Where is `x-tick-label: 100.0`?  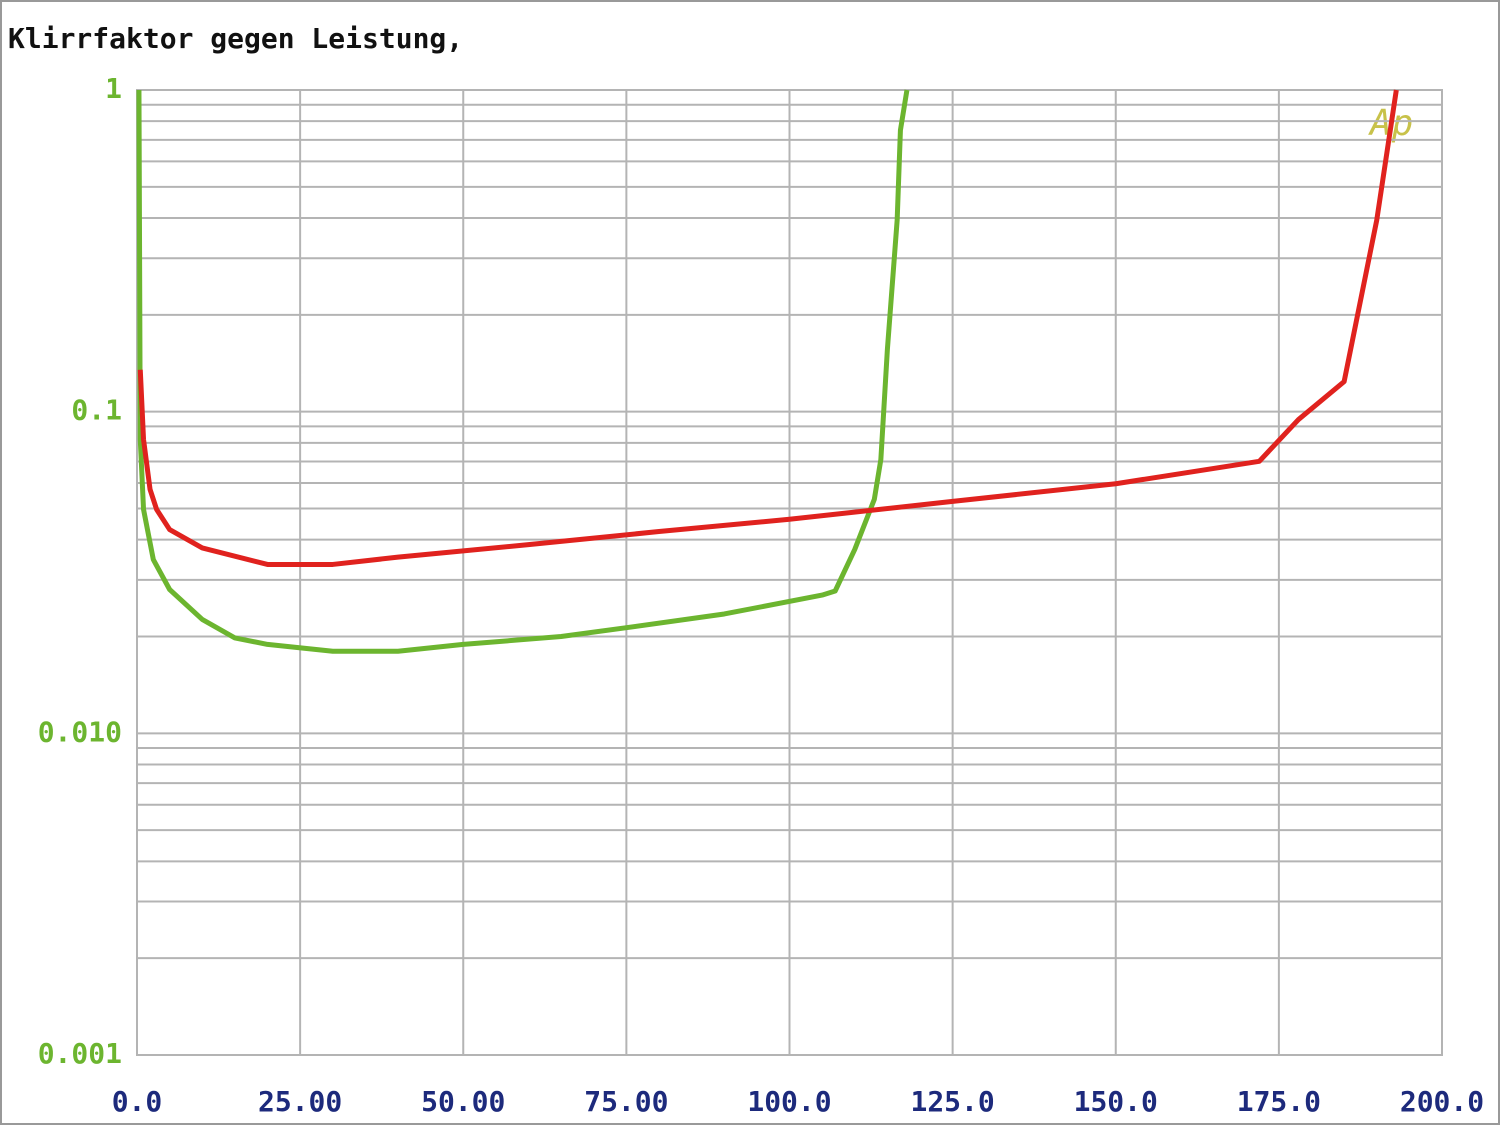 x-tick-label: 100.0 is located at coordinates (789, 1101).